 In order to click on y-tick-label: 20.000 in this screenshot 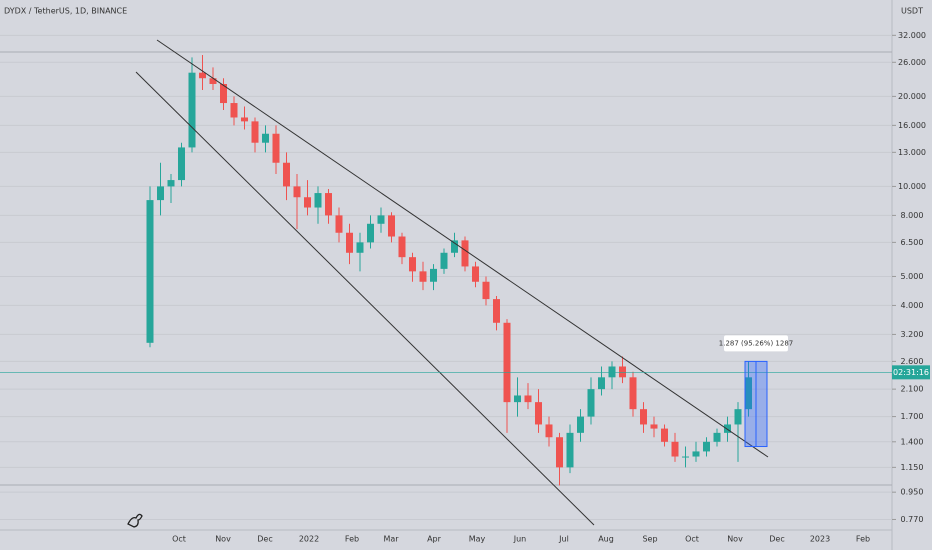, I will do `click(912, 96)`.